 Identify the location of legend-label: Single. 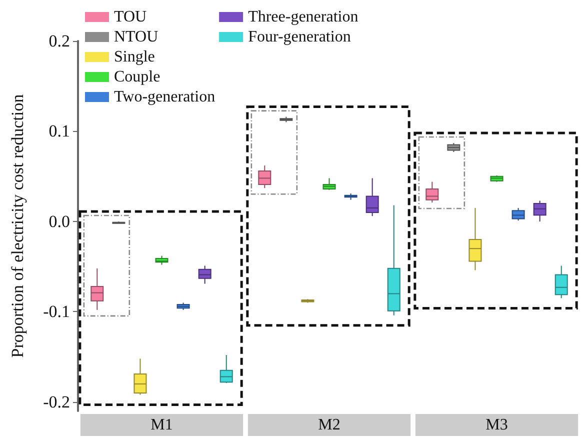
(134, 57).